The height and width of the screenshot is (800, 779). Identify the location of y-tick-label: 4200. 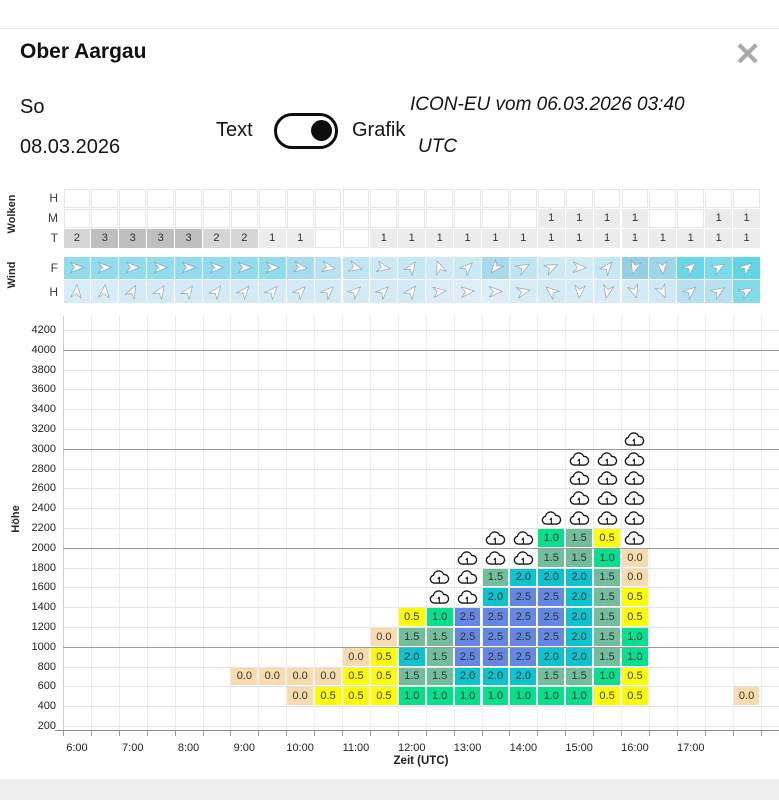
(43, 330).